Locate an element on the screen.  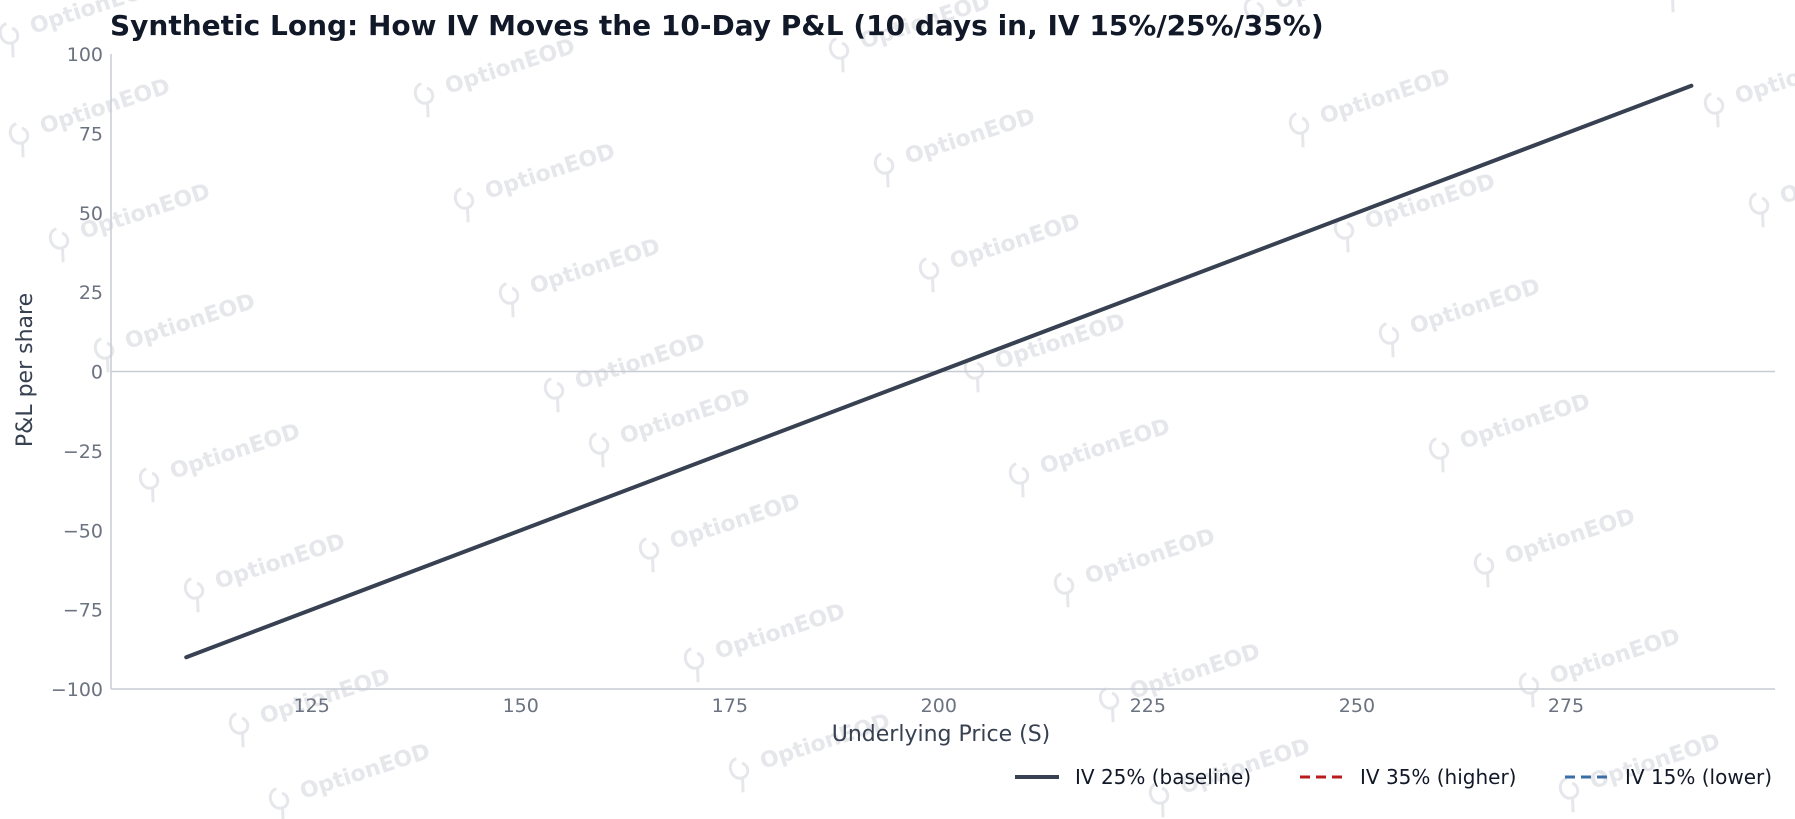
x-tick-label: 150 is located at coordinates (521, 706).